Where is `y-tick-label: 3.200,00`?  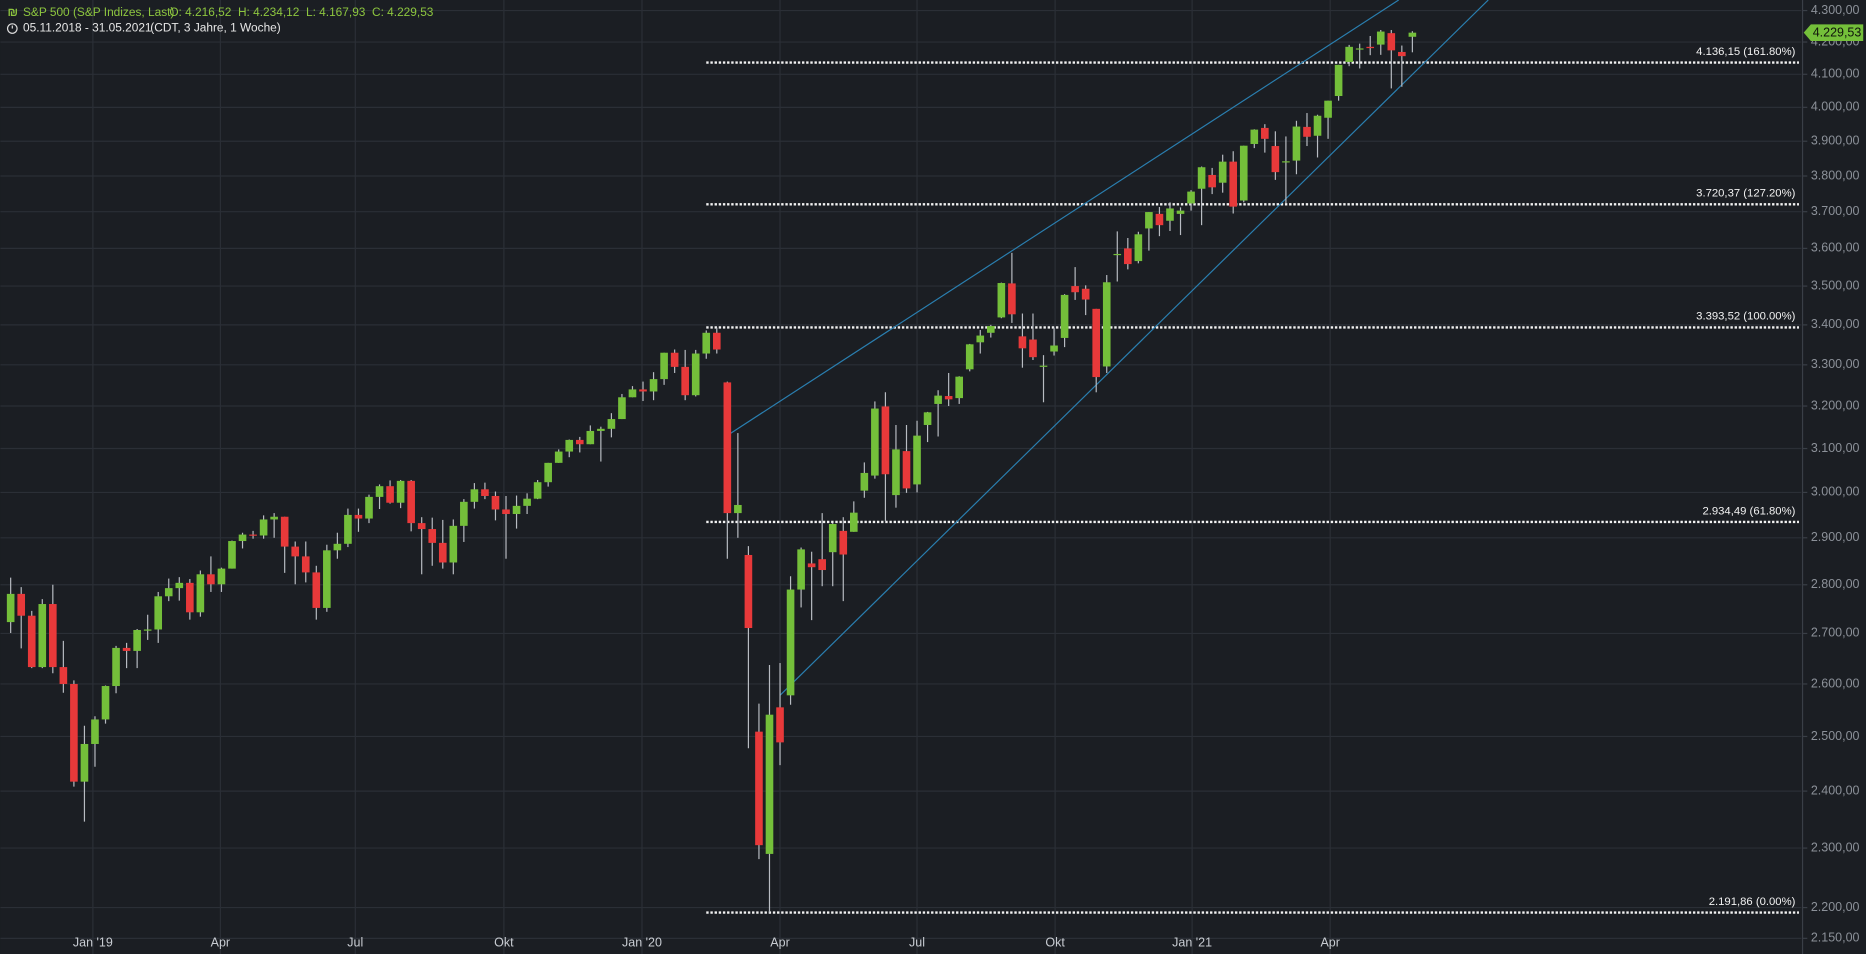 y-tick-label: 3.200,00 is located at coordinates (1835, 405).